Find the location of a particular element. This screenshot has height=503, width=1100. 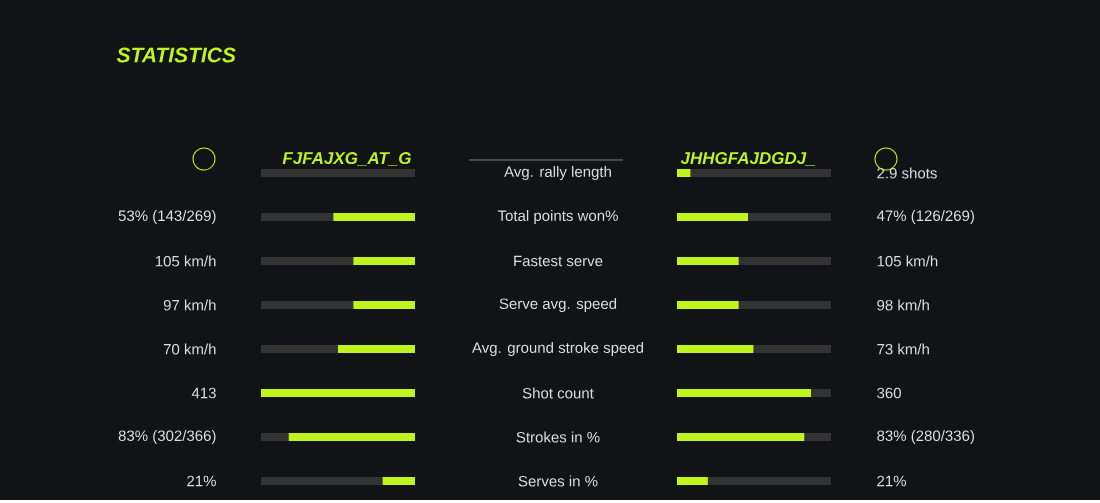

text: 413 is located at coordinates (203, 393).